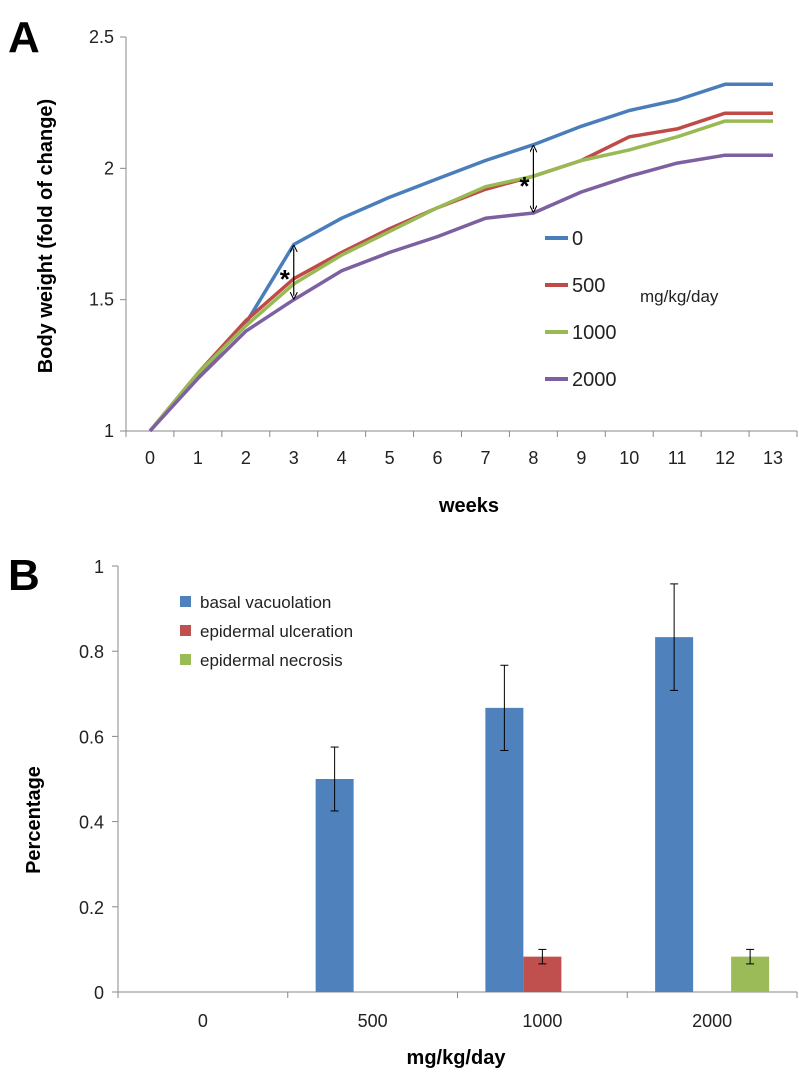 The height and width of the screenshot is (1080, 799). What do you see at coordinates (109, 168) in the screenshot?
I see `y-tick-label-a: 2` at bounding box center [109, 168].